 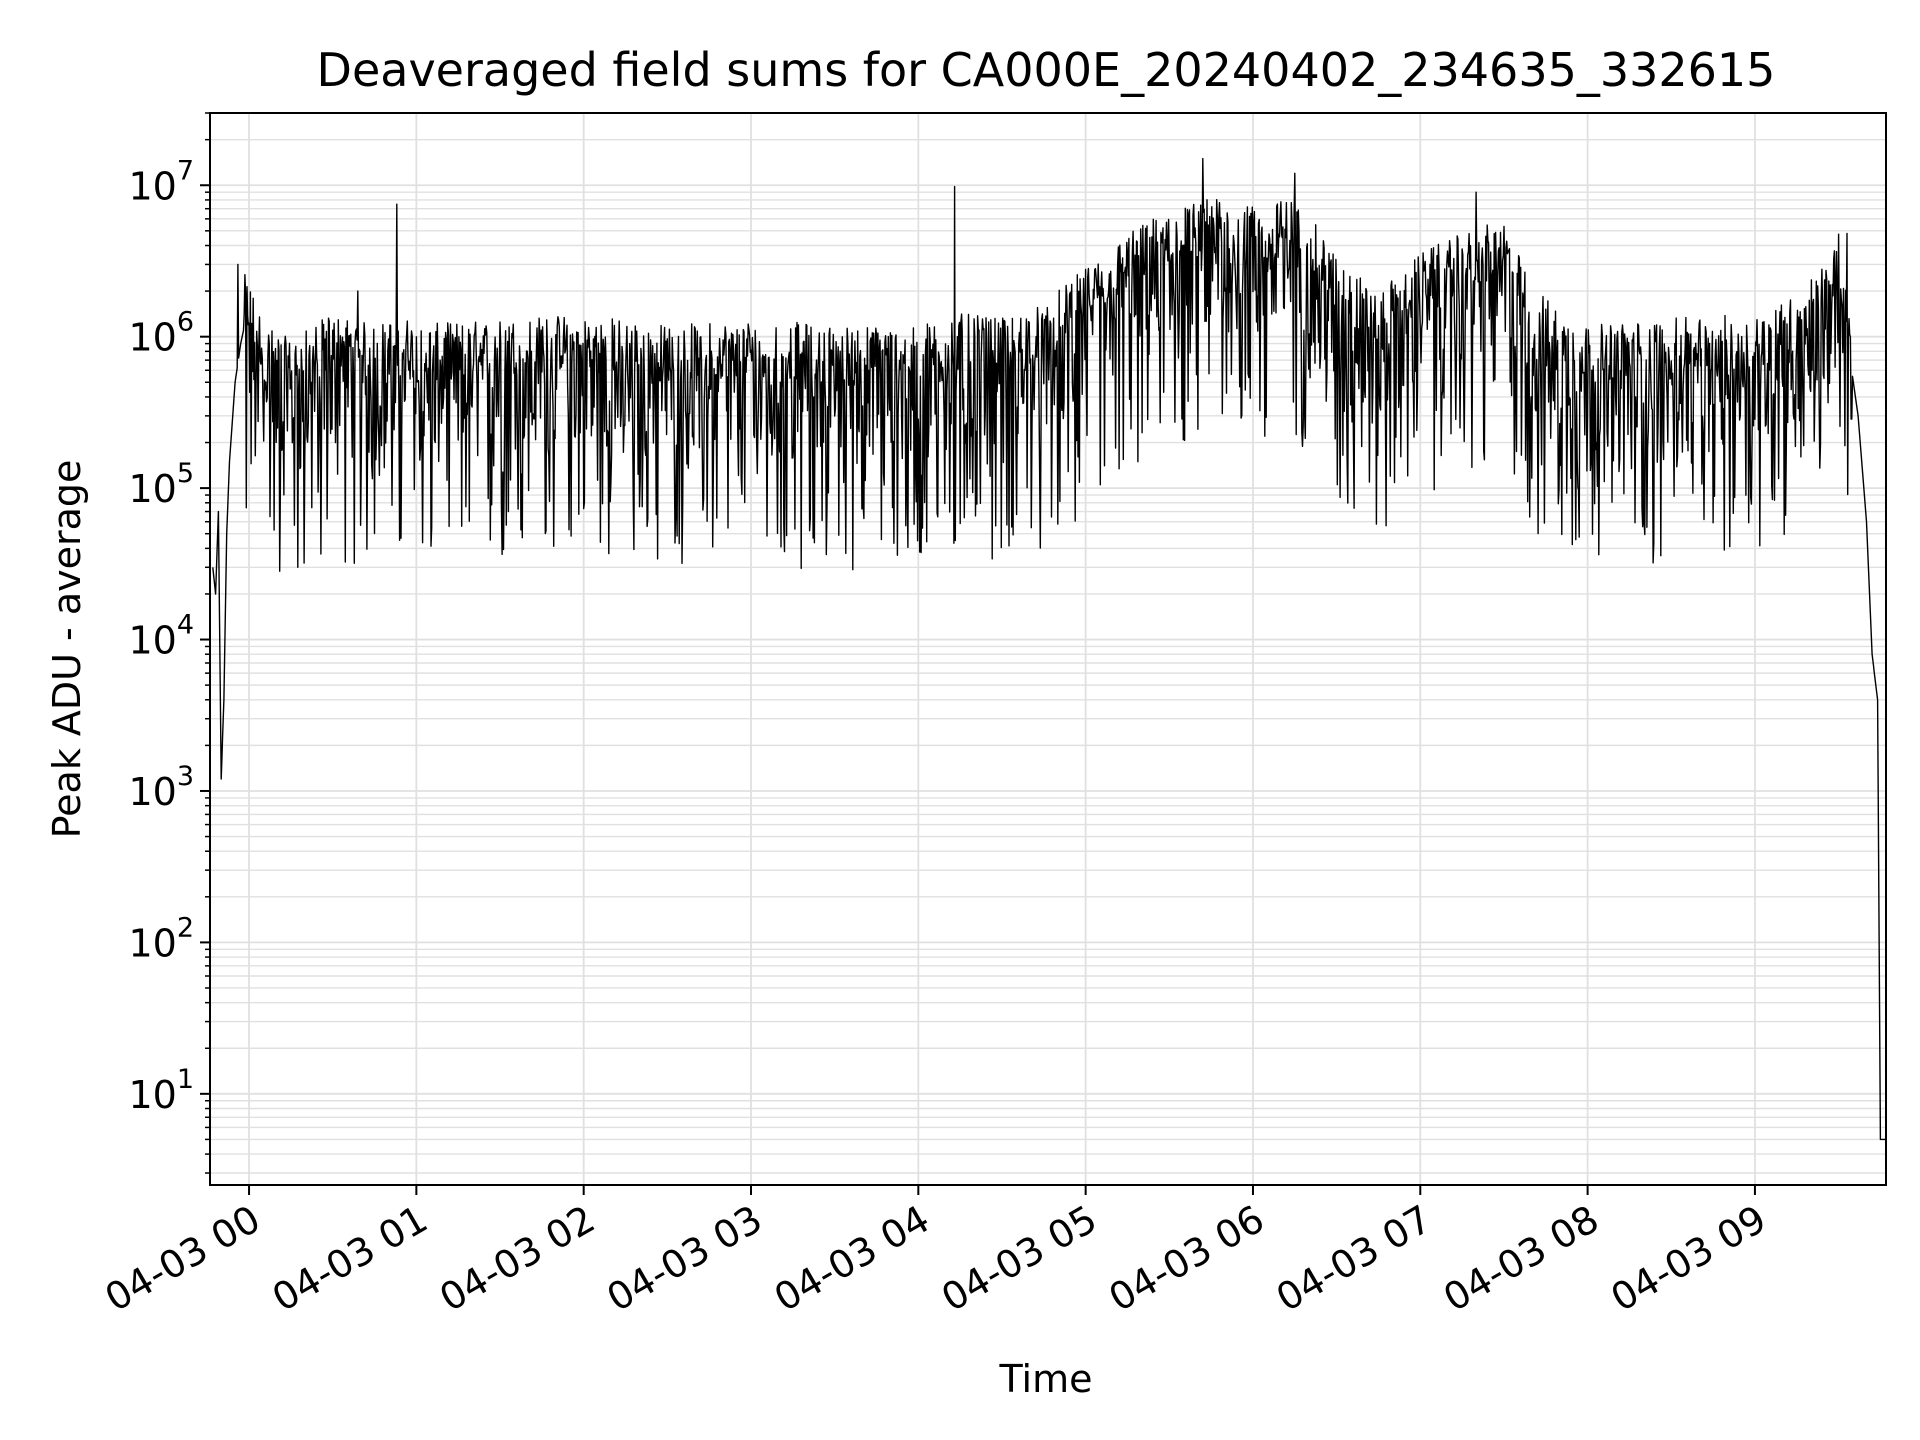 I want to click on x-axis-label: Time, so click(x=1046, y=1379).